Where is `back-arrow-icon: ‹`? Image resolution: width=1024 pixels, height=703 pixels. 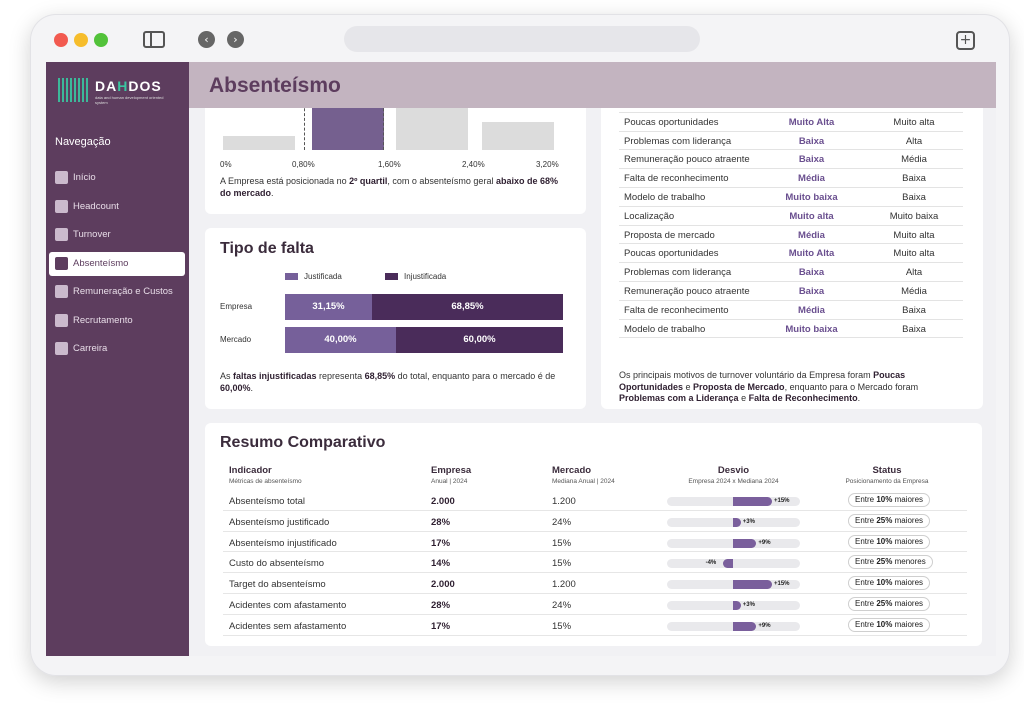
back-arrow-icon: ‹ is located at coordinates (206, 39).